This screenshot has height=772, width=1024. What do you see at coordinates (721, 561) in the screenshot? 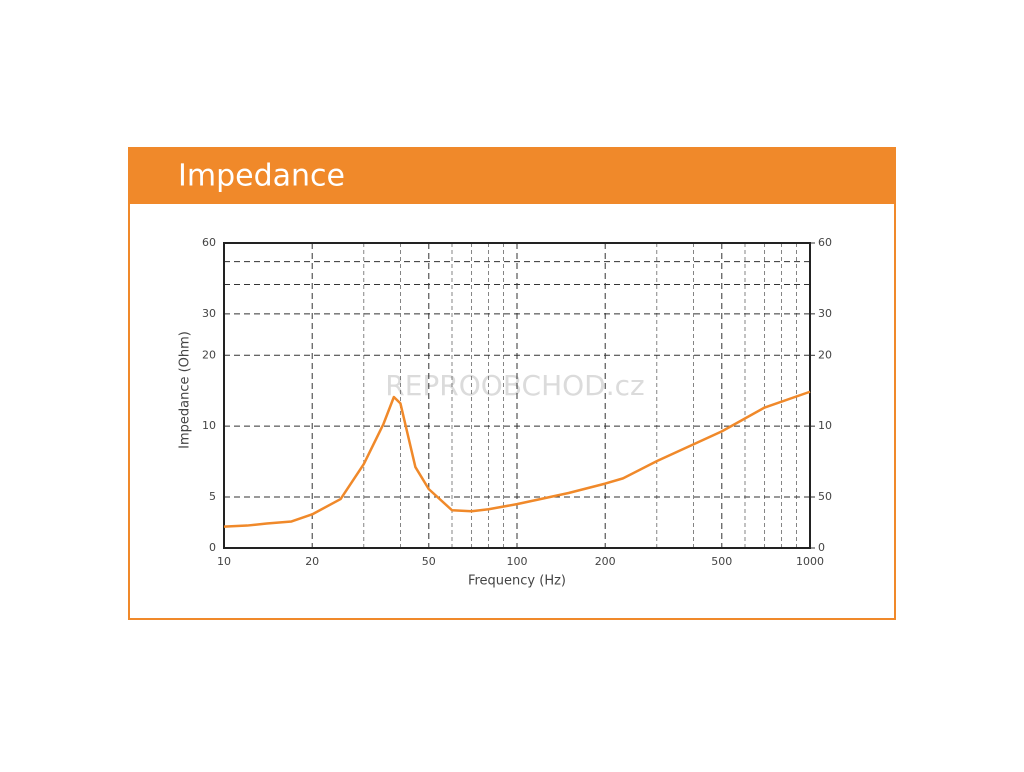
I see `x-tick-label: 500` at bounding box center [721, 561].